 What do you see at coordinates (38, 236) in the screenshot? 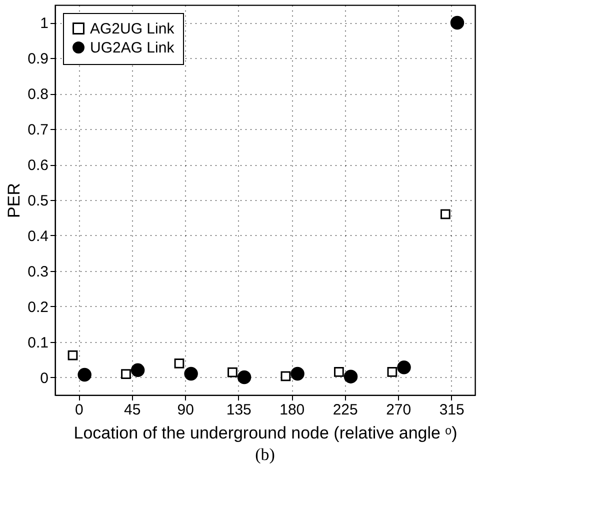
I see `y-tick-label: 0.4` at bounding box center [38, 236].